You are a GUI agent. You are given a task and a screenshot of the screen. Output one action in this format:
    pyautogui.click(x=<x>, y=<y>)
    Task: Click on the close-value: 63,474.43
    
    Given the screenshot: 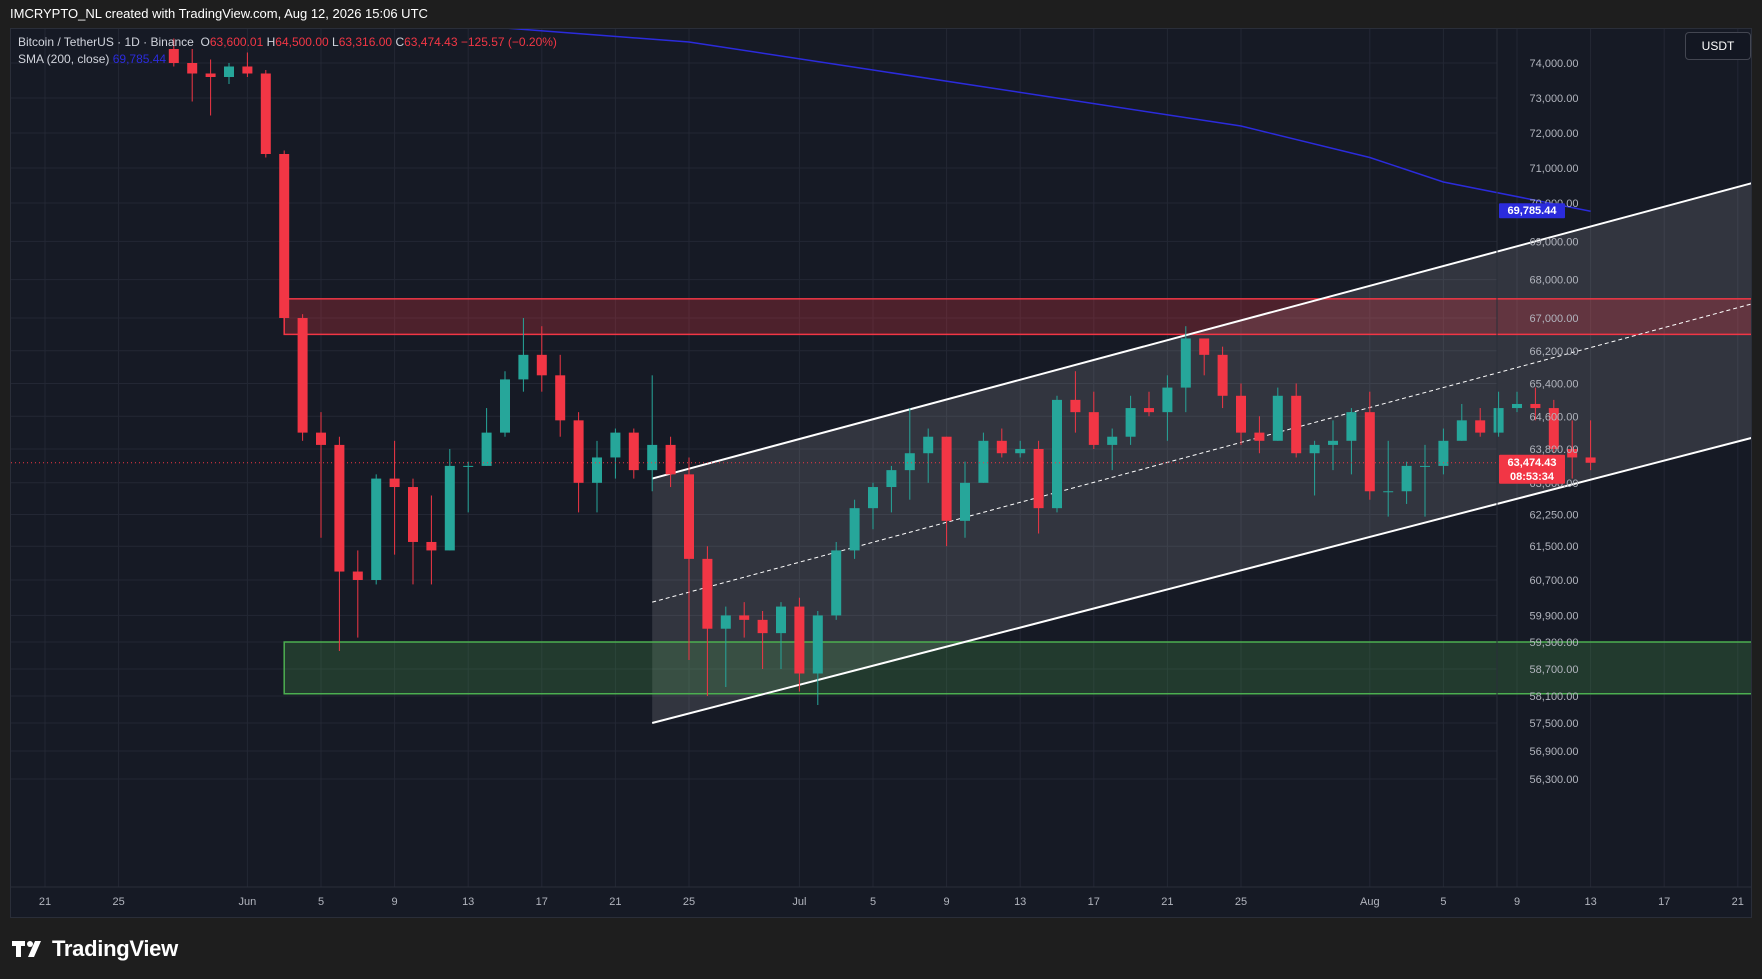 What is the action you would take?
    pyautogui.click(x=431, y=42)
    